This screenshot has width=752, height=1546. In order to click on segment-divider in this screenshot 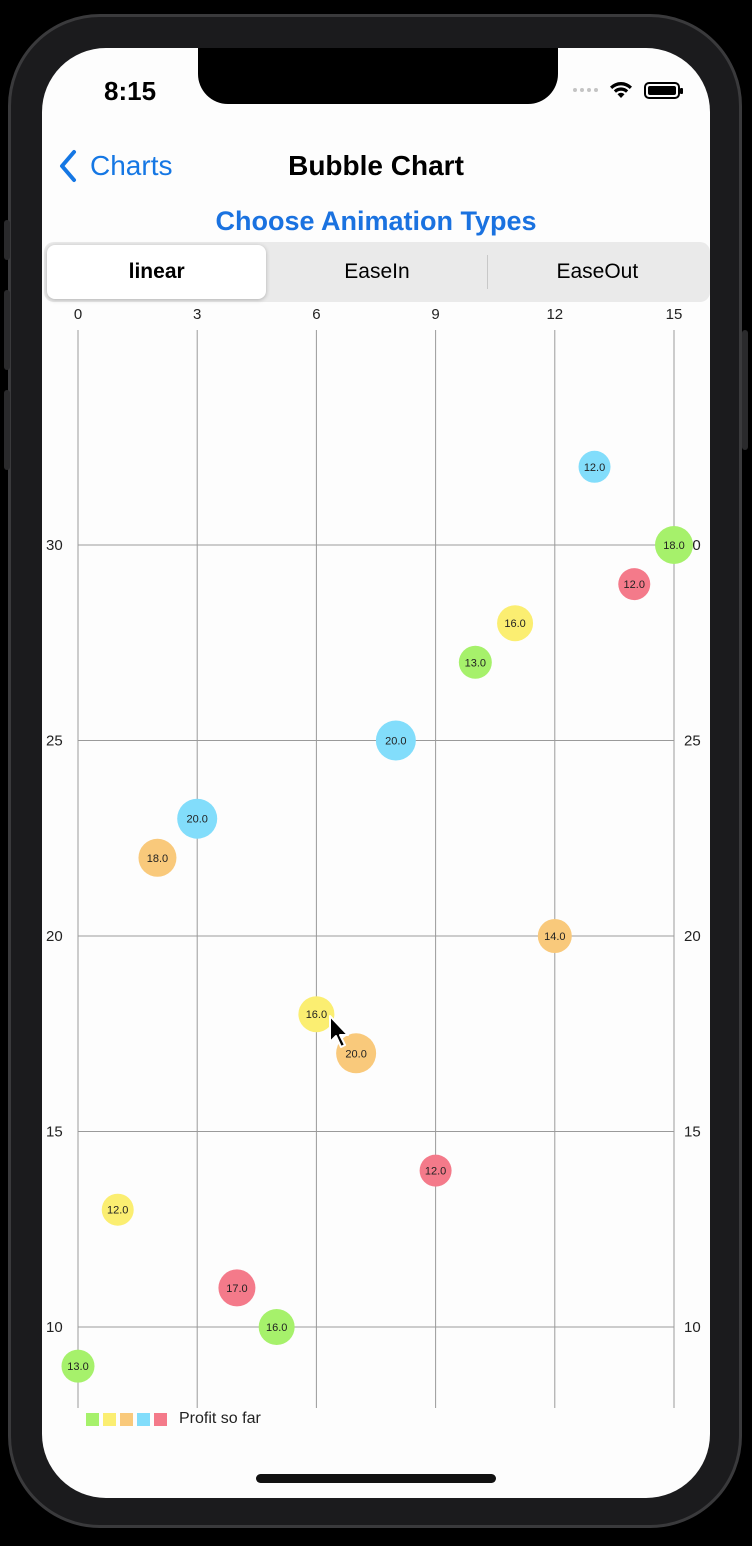, I will do `click(487, 272)`.